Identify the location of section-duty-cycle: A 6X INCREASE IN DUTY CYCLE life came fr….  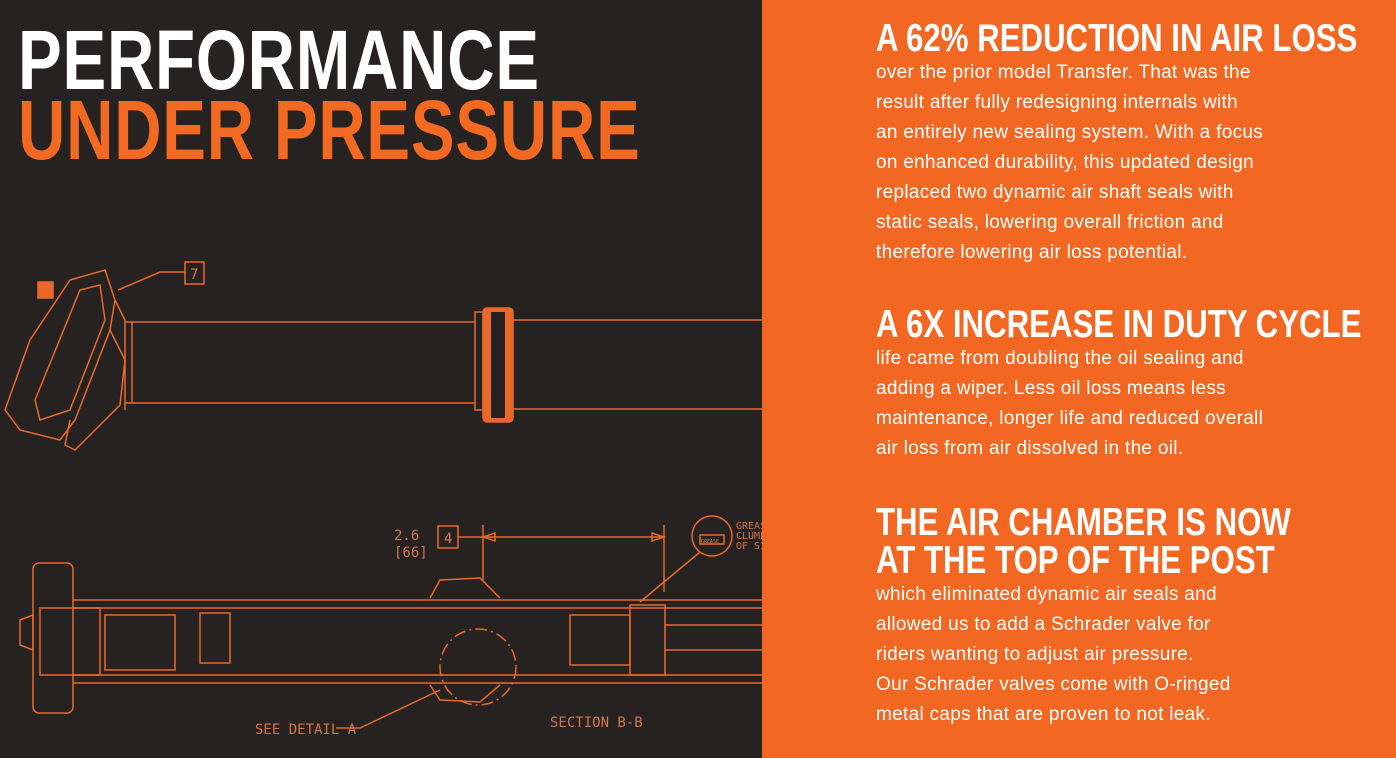
(1136, 383).